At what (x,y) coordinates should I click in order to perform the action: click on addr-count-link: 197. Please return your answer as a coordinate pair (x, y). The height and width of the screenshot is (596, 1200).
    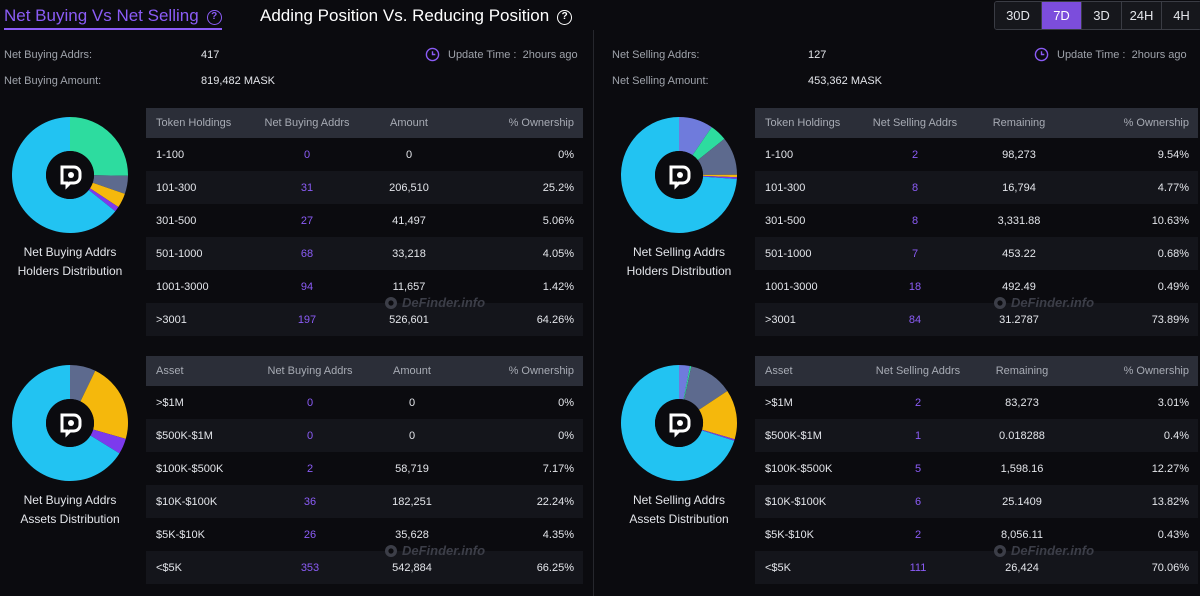
    Looking at the image, I should click on (307, 319).